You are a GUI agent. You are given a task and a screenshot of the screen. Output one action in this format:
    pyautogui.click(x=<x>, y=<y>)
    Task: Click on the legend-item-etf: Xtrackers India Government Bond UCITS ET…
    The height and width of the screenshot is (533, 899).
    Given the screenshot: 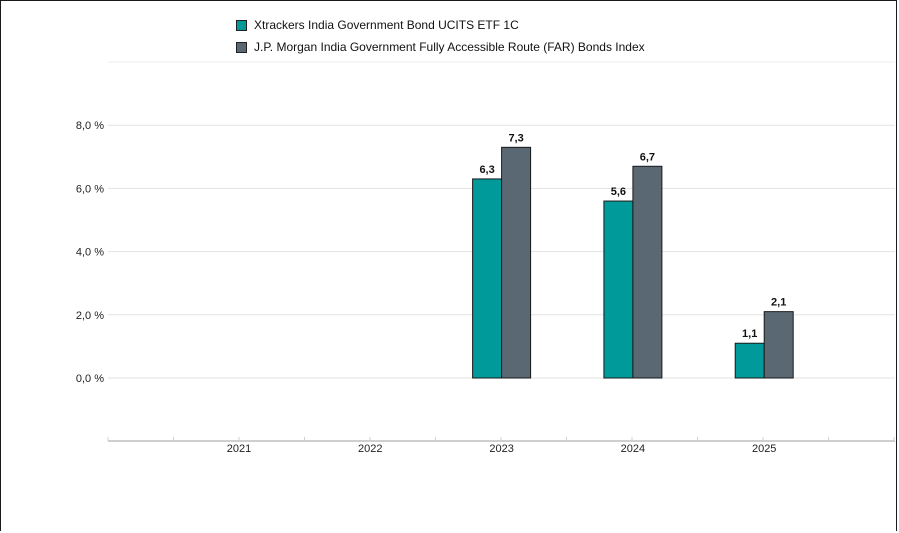 What is the action you would take?
    pyautogui.click(x=440, y=25)
    